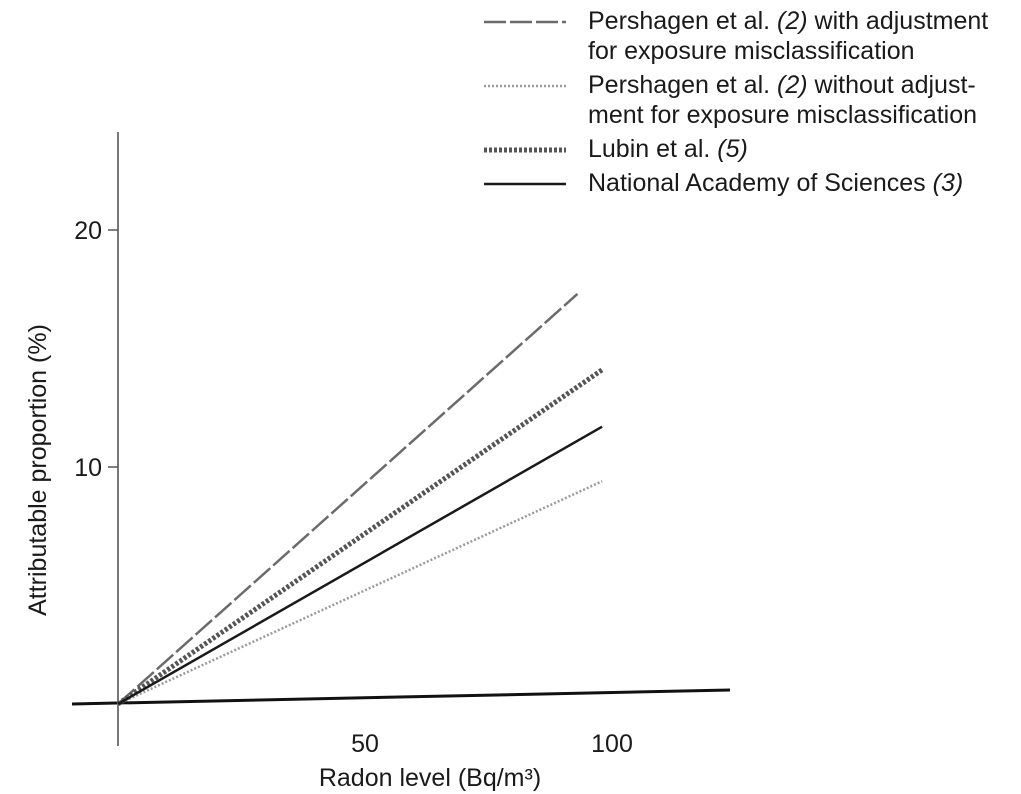 This screenshot has width=1021, height=794. I want to click on legend-label-text: Lubin et al., so click(653, 149).